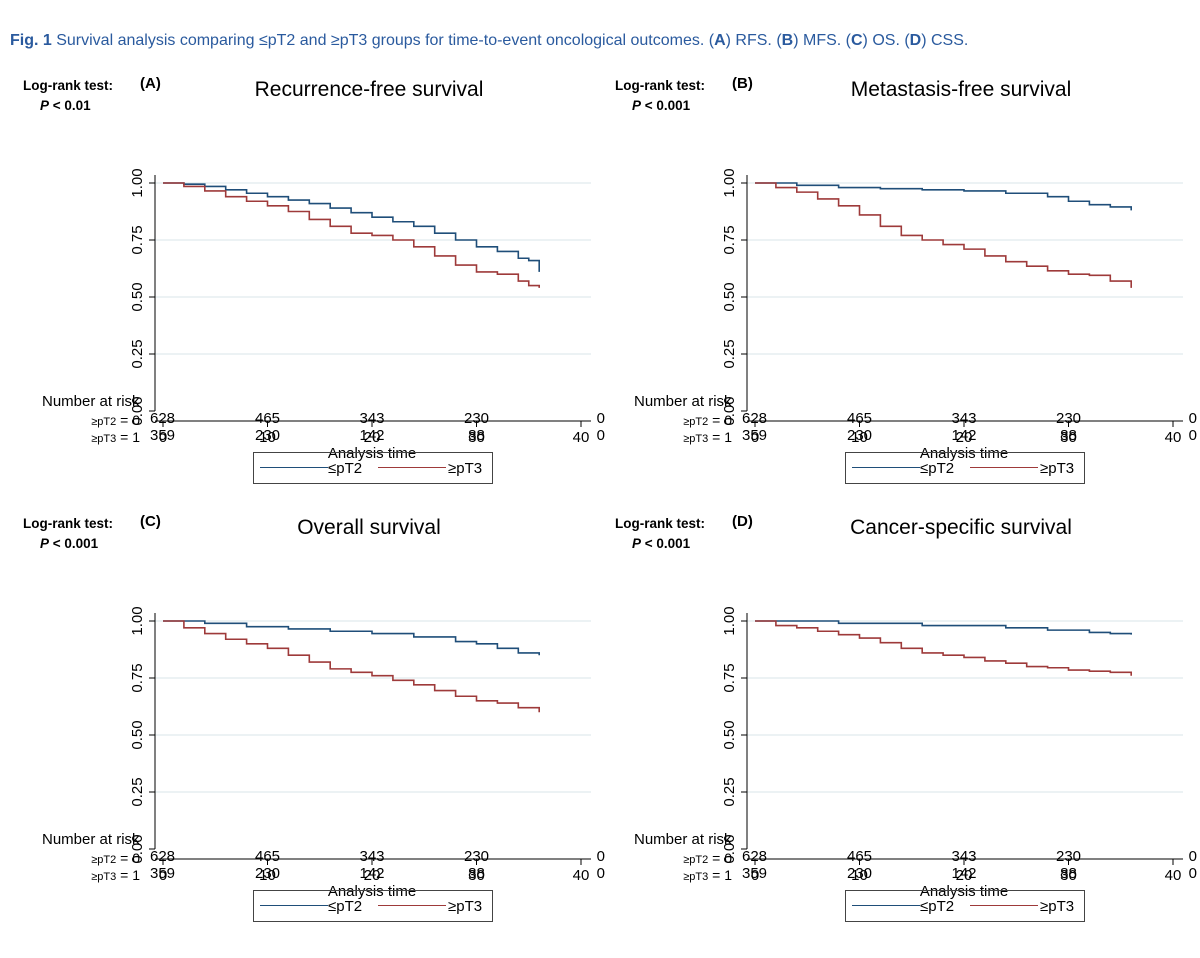  I want to click on x-axis-label: Analysis time, so click(372, 453).